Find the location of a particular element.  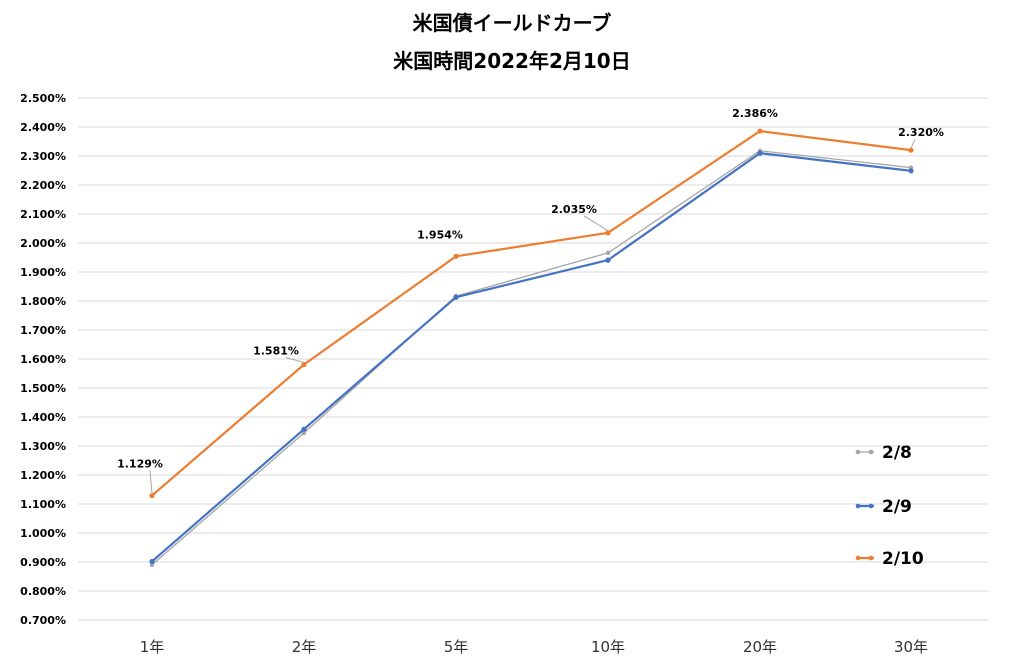

data-label: 2.320% is located at coordinates (921, 132).